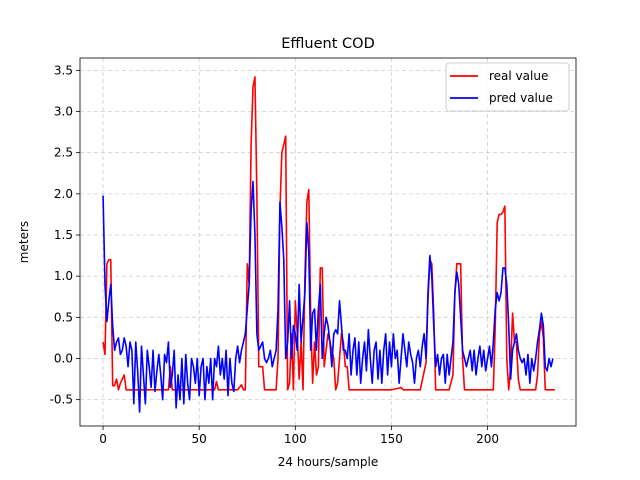 Image resolution: width=640 pixels, height=480 pixels. What do you see at coordinates (103, 439) in the screenshot?
I see `x-tick-label: 0` at bounding box center [103, 439].